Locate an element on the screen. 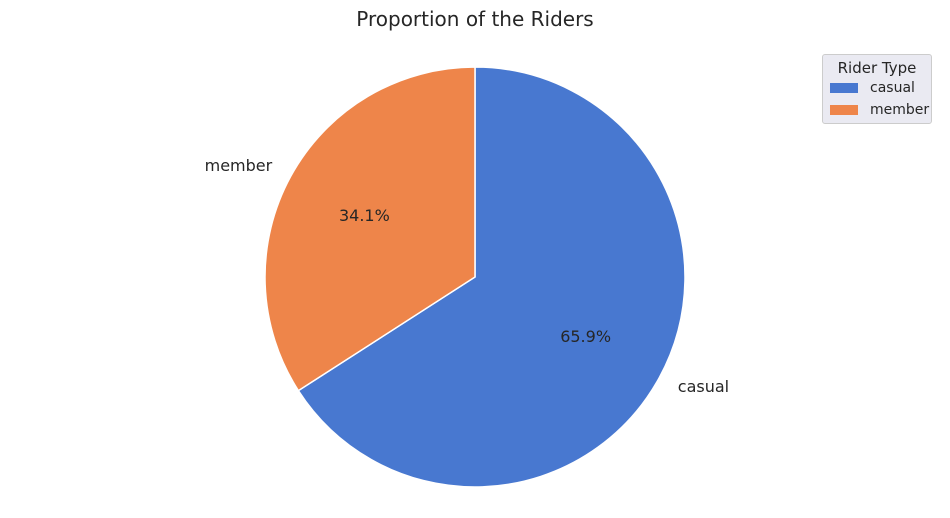 The width and height of the screenshot is (950, 518). slice-percent-casual: 65.9% is located at coordinates (585, 336).